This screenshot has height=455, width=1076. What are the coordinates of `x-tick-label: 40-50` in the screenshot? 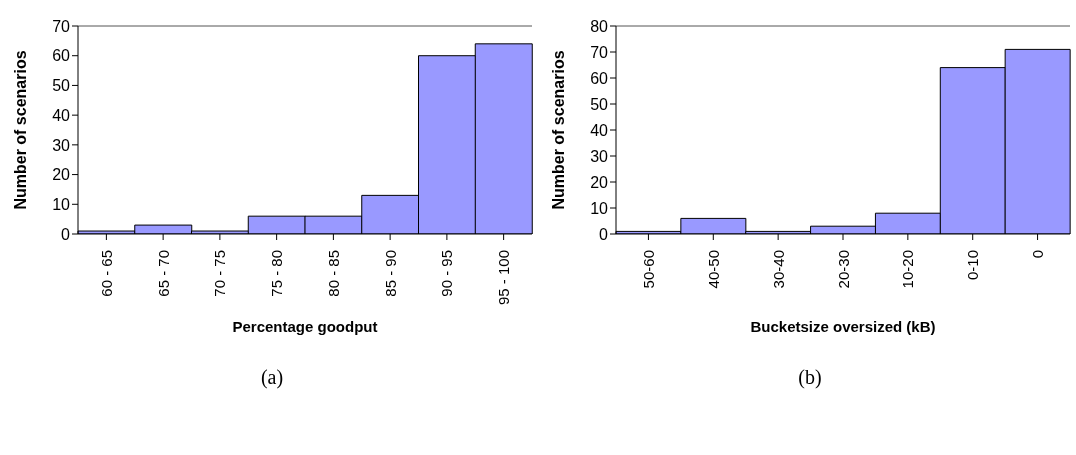 It's located at (713, 269).